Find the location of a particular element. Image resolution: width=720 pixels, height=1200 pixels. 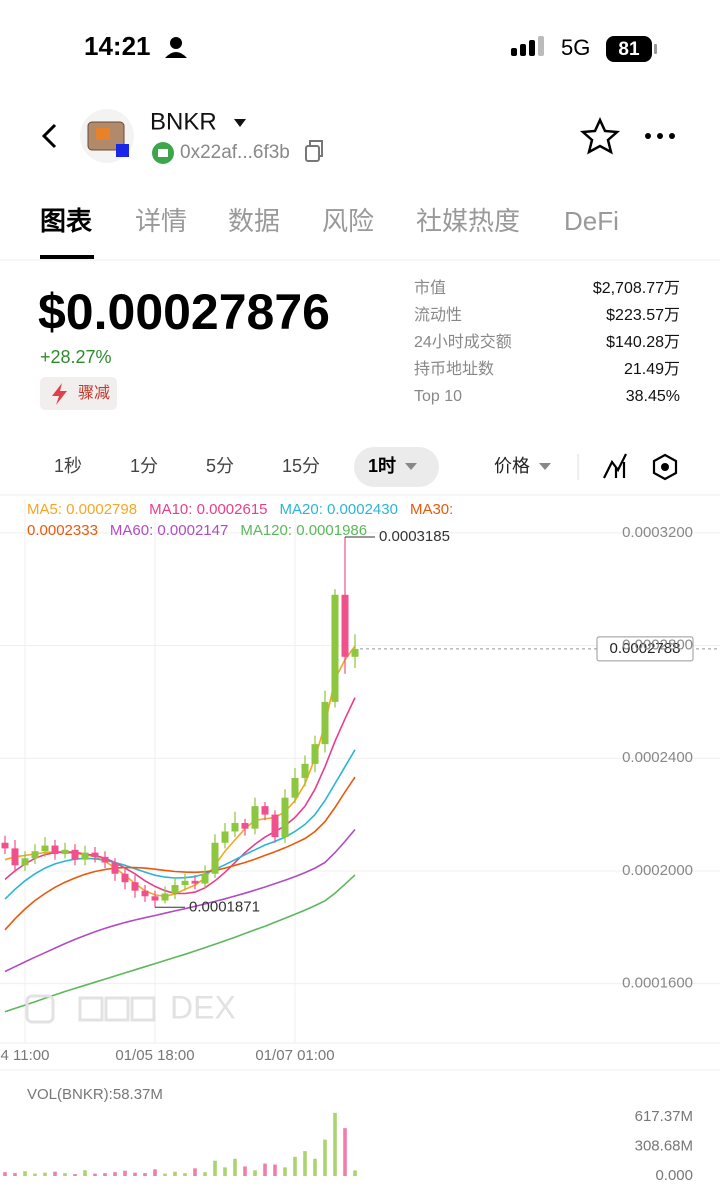

tab: 数据 is located at coordinates (254, 221).